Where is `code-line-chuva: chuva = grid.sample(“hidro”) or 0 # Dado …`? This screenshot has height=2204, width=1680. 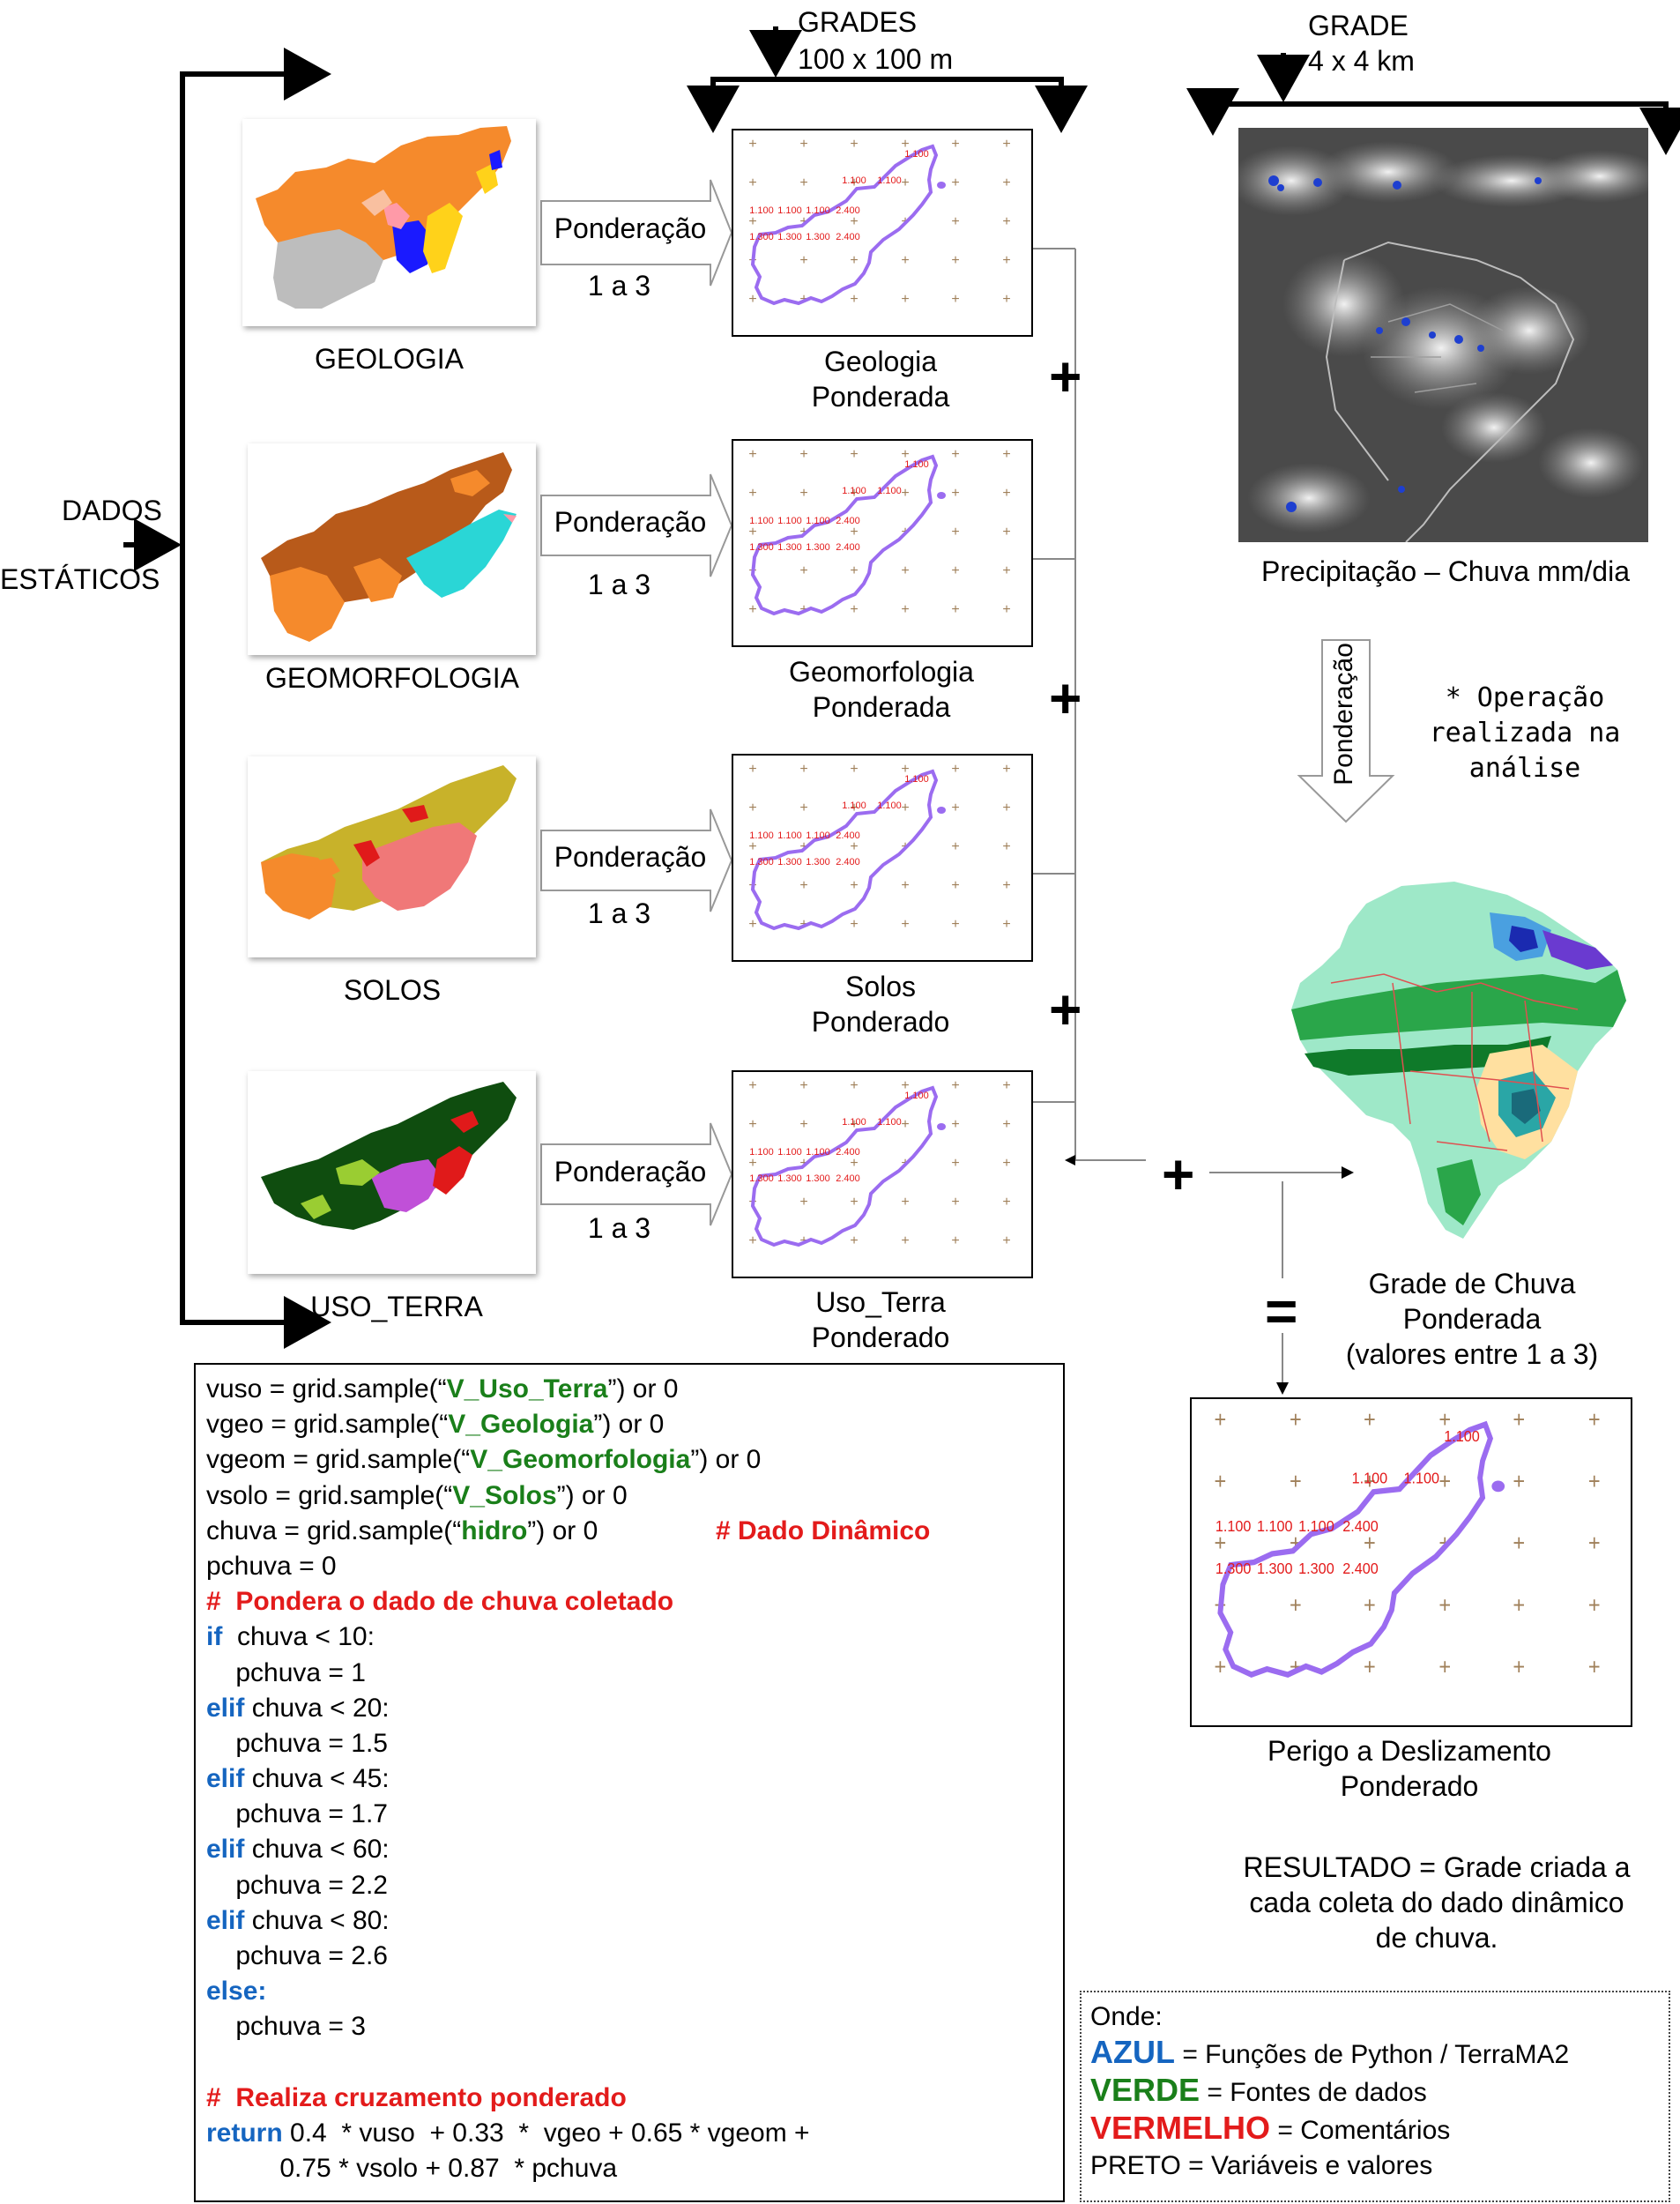
code-line-chuva: chuva = grid.sample(“hidro”) or 0 # Dado … is located at coordinates (568, 1530).